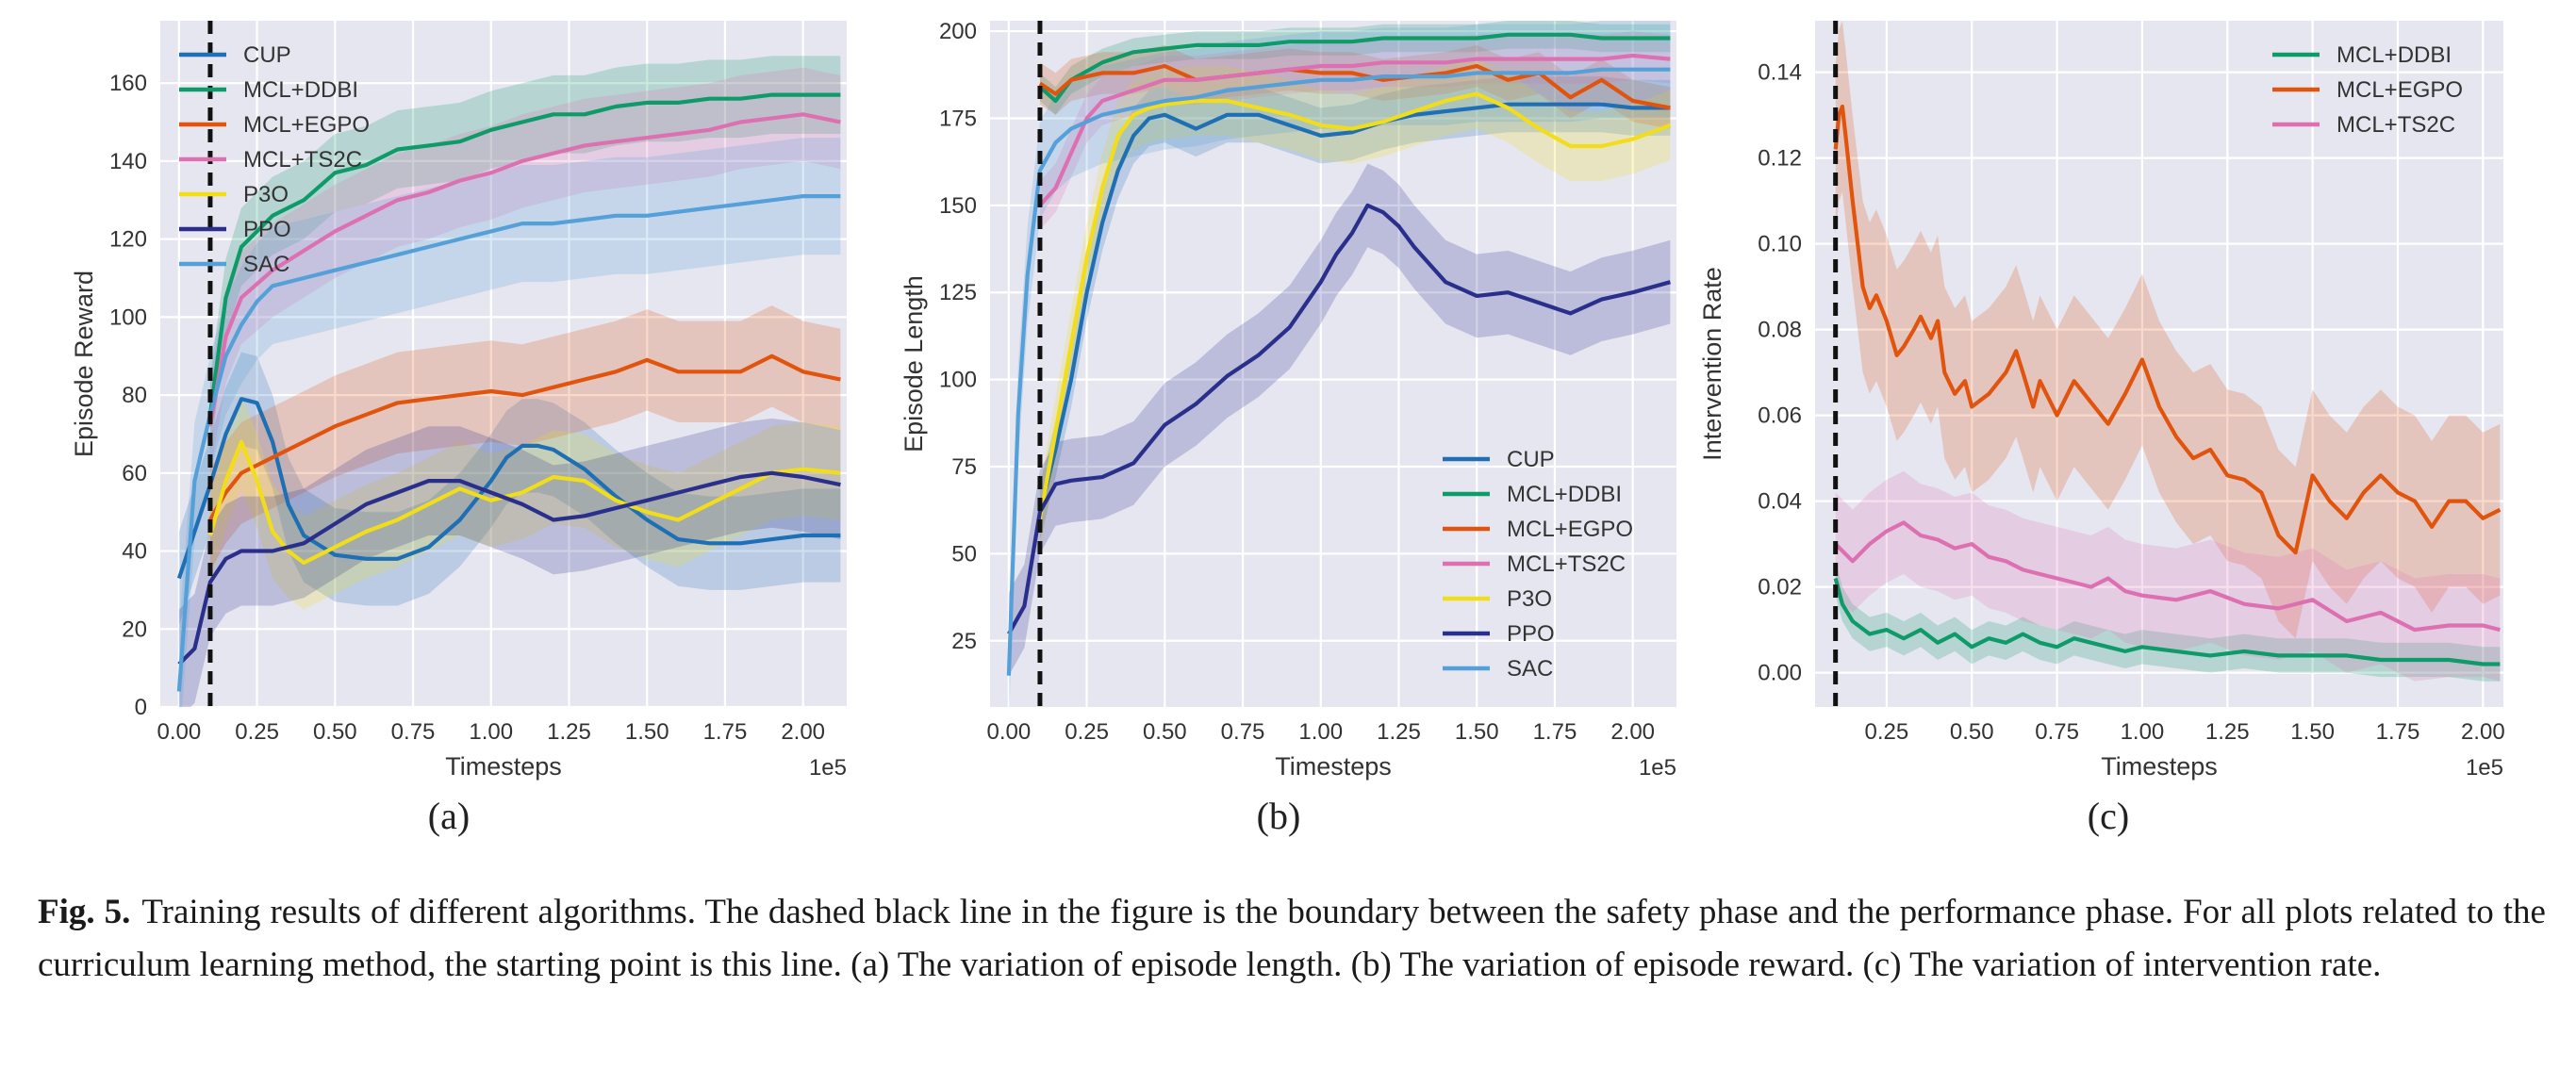 The image size is (2576, 1069). Describe the element at coordinates (134, 552) in the screenshot. I see `y-tick-label: 40` at that location.